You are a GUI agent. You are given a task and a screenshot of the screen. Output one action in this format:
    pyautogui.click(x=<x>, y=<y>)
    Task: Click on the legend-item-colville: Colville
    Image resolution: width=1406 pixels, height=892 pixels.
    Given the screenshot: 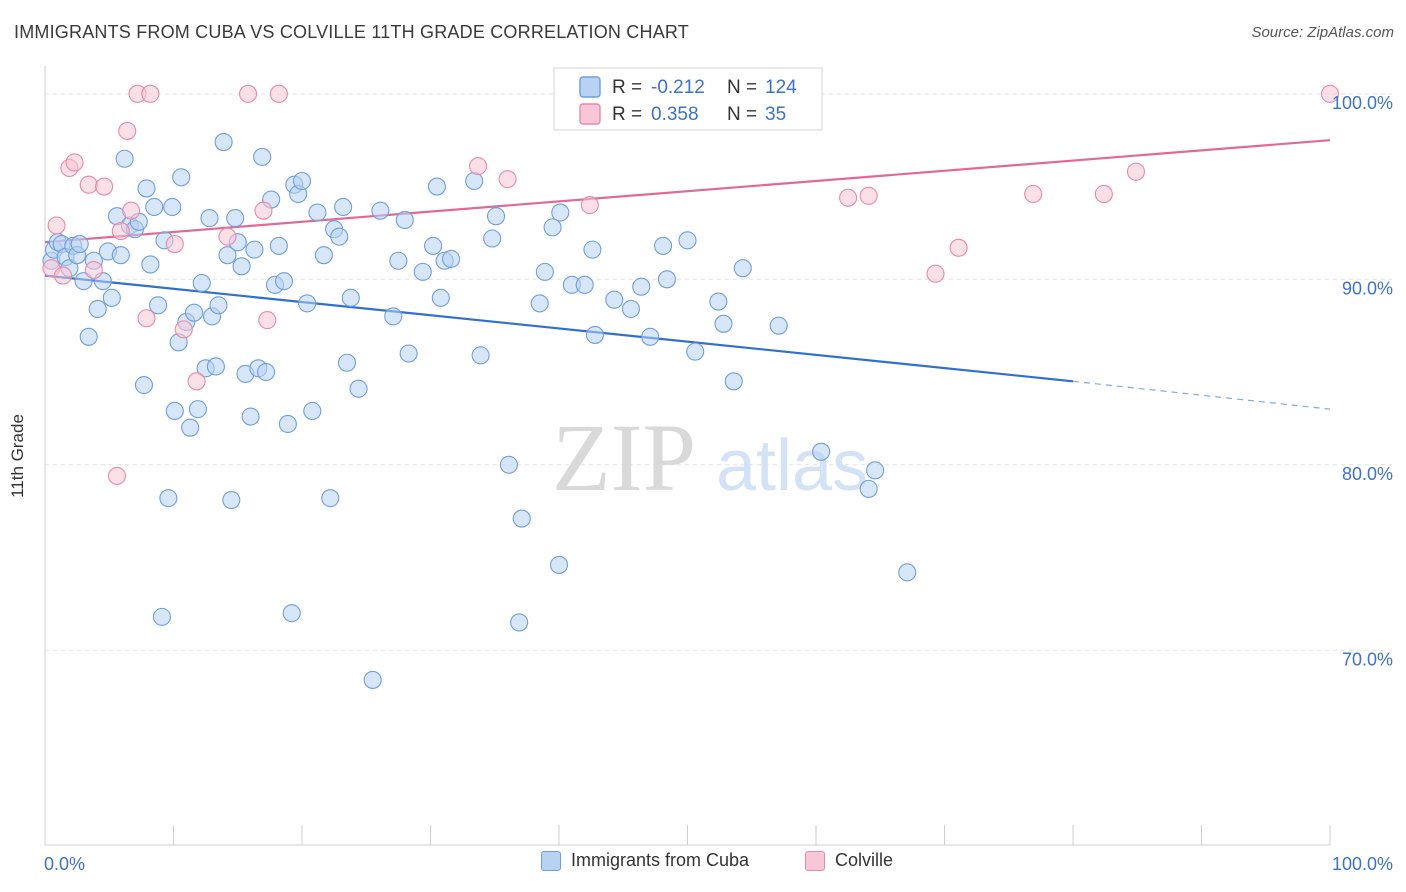 What is the action you would take?
    pyautogui.click(x=849, y=860)
    